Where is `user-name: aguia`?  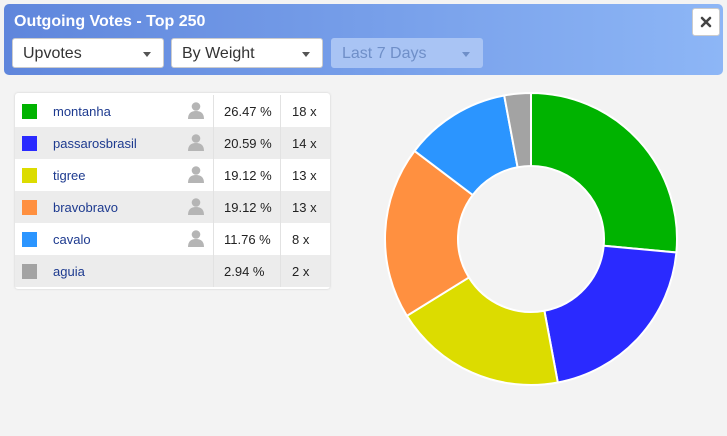 user-name: aguia is located at coordinates (69, 271).